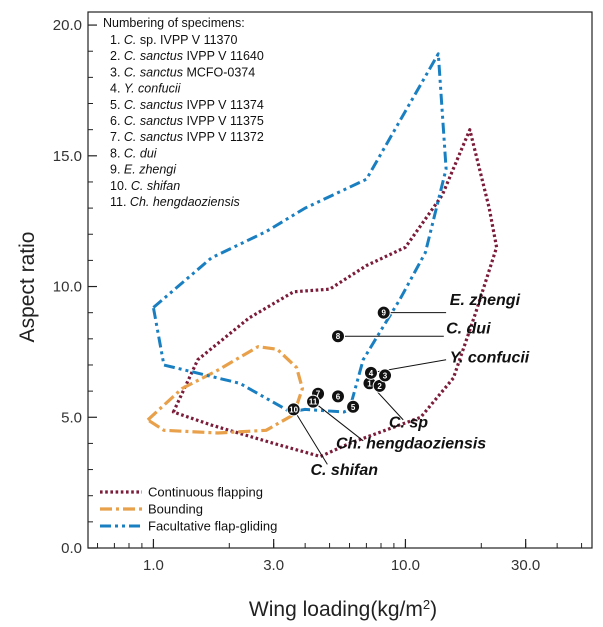 Image resolution: width=603 pixels, height=627 pixels. I want to click on x-axis-title: Wing loading(kg/m2), so click(343, 609).